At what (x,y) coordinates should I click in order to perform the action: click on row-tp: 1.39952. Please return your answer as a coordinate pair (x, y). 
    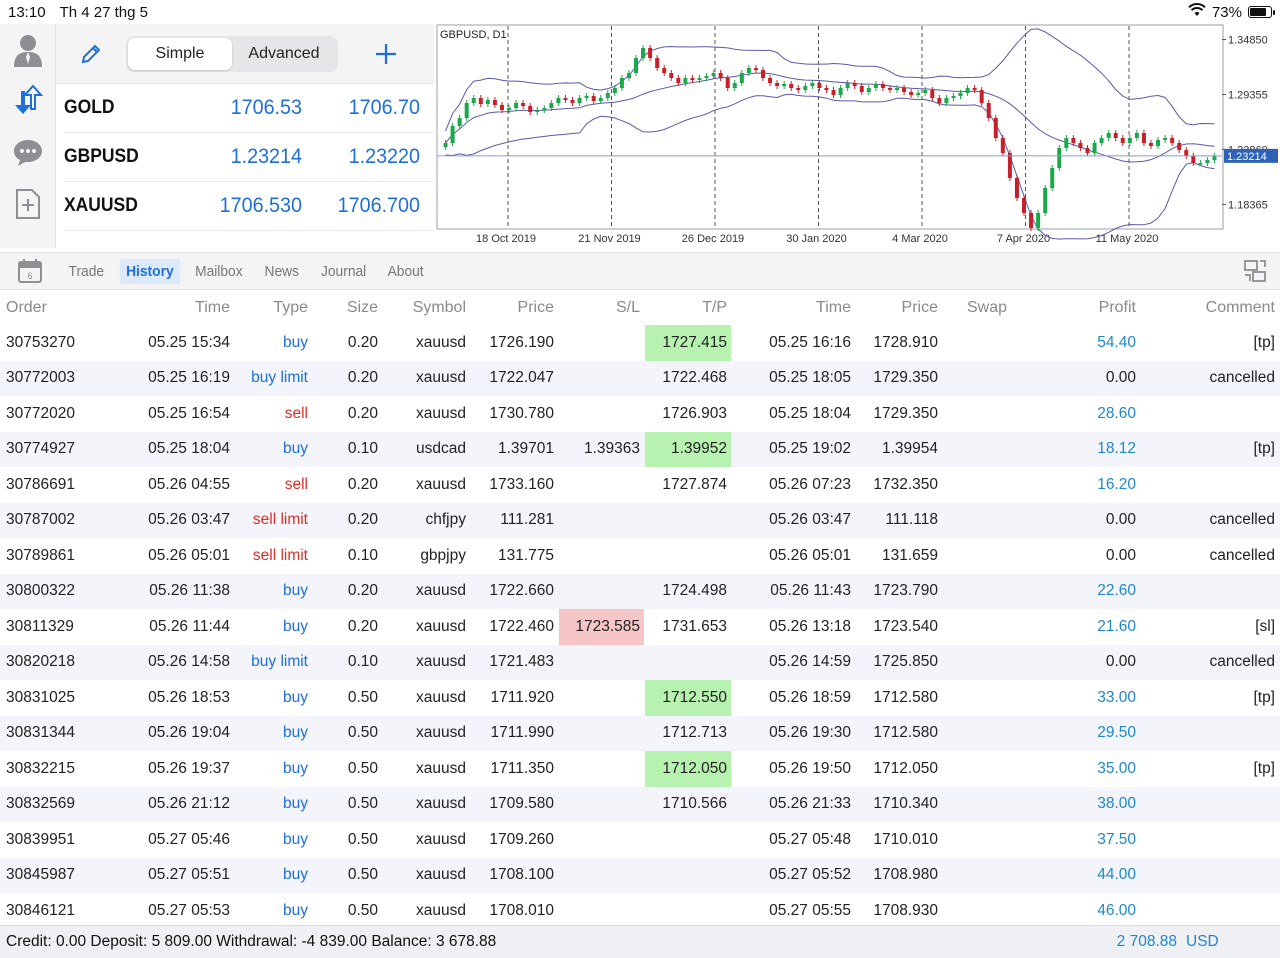
    Looking at the image, I should click on (688, 449).